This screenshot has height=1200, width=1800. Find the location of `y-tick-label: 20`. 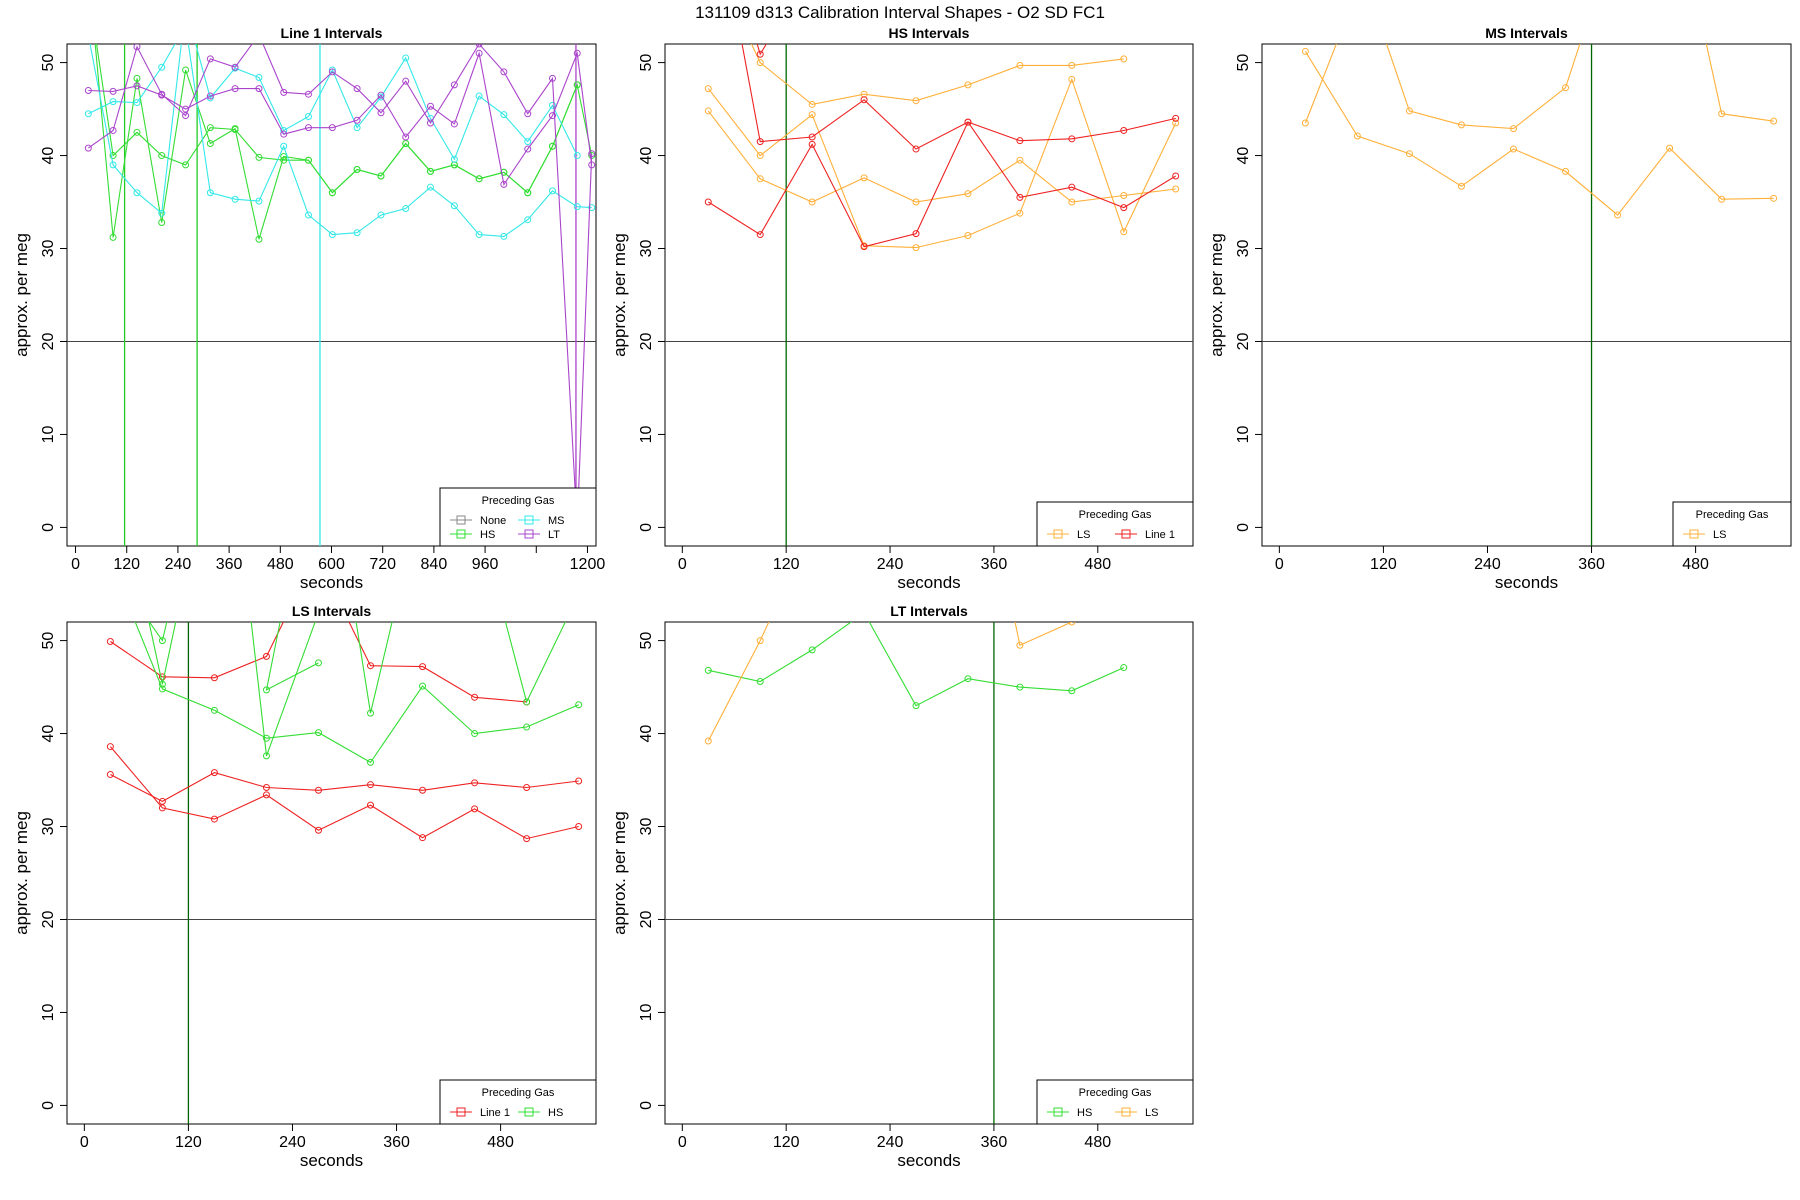

y-tick-label: 20 is located at coordinates (646, 341).